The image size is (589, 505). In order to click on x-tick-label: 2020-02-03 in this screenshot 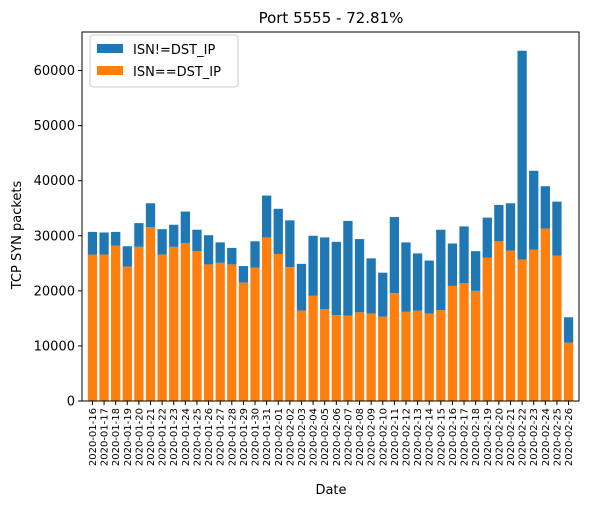, I will do `click(302, 437)`.